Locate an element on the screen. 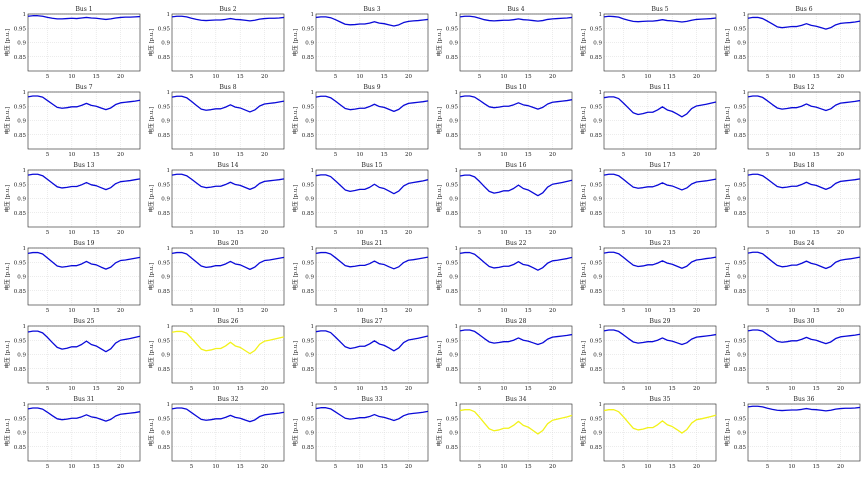  chart-panel: 5 10 15 20 0.85 0.9 0.95 1 Bus 31 电压 [p.u.] is located at coordinates (75, 434).